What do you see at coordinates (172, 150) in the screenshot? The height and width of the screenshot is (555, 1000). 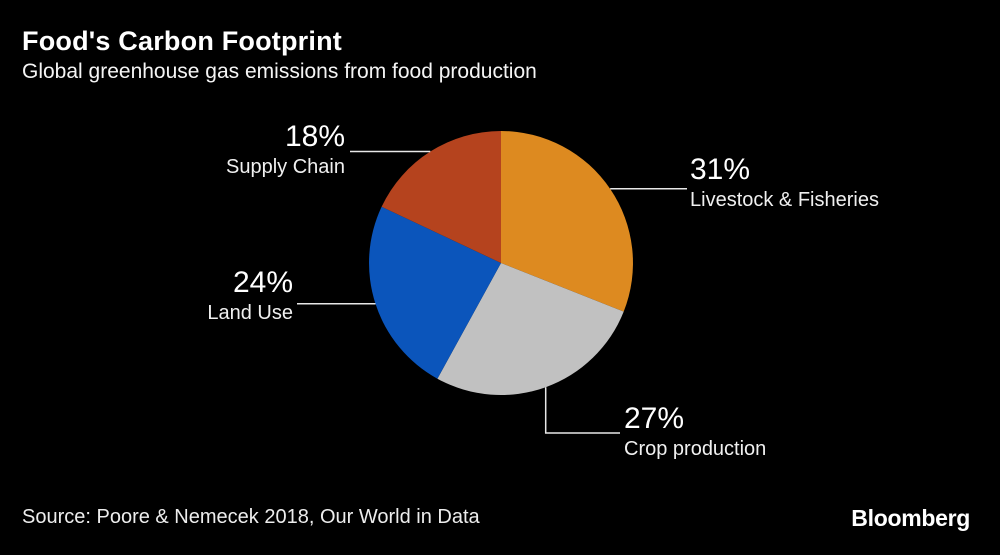 I see `slice-label-supply-chain: 18% Supply Chain` at bounding box center [172, 150].